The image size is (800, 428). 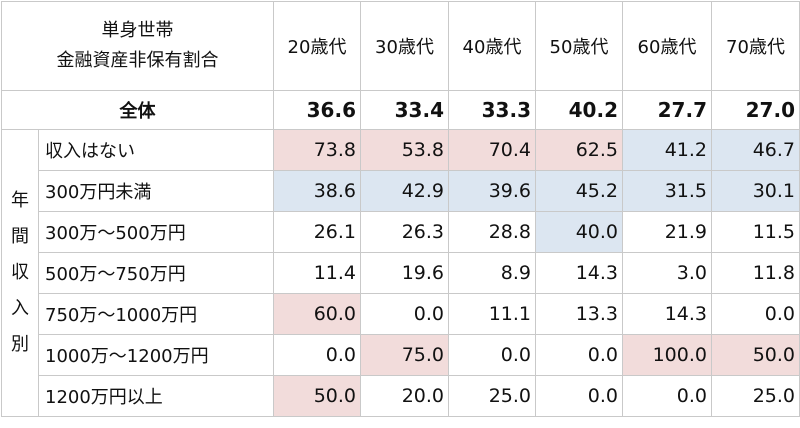 I want to click on cell-value: 30.1, so click(x=755, y=191).